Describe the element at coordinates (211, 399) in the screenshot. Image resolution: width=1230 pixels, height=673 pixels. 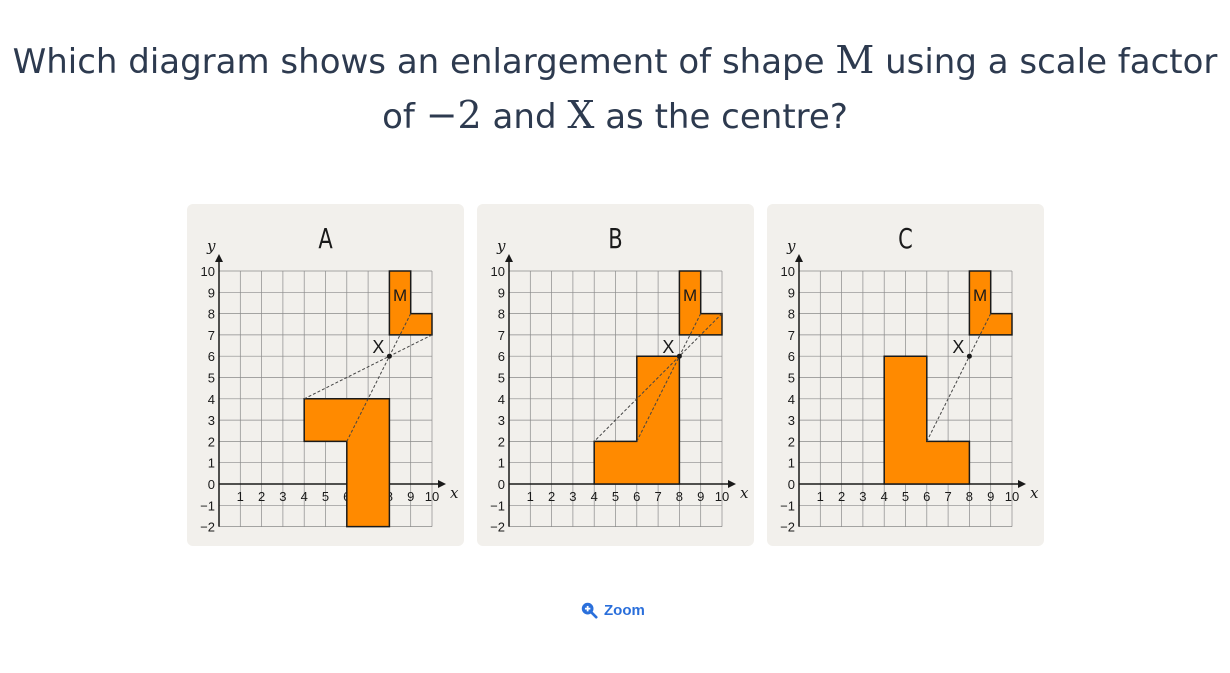
I see `y-tick-label: 4` at that location.